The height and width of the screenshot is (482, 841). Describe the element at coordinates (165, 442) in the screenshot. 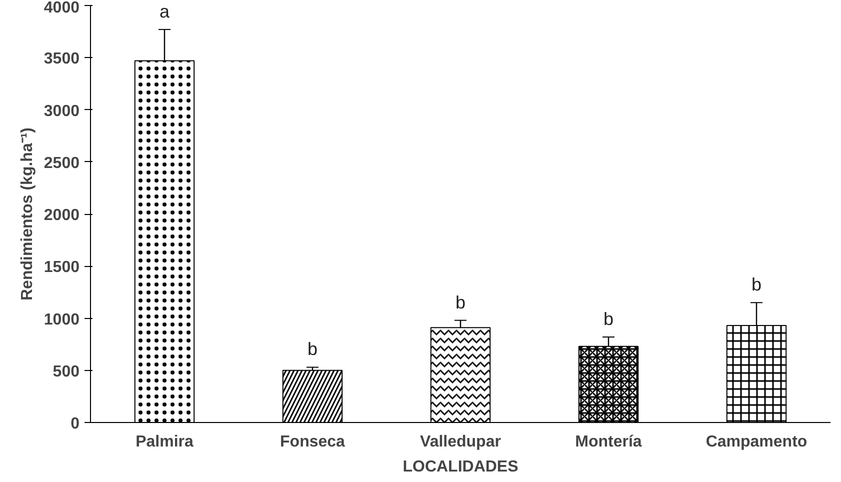

I see `x-tick-label: Palmira` at that location.